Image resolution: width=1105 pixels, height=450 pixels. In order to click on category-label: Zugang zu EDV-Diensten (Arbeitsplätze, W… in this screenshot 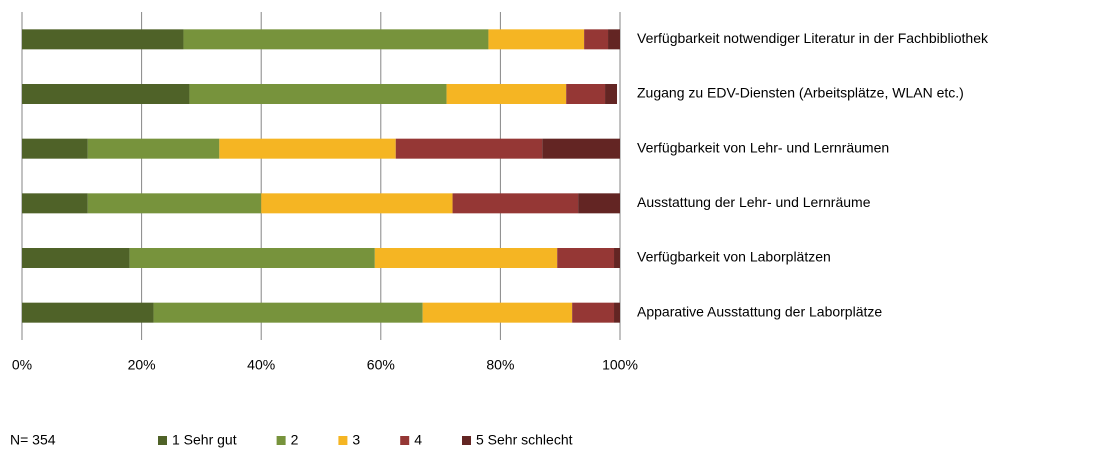, I will do `click(800, 93)`.